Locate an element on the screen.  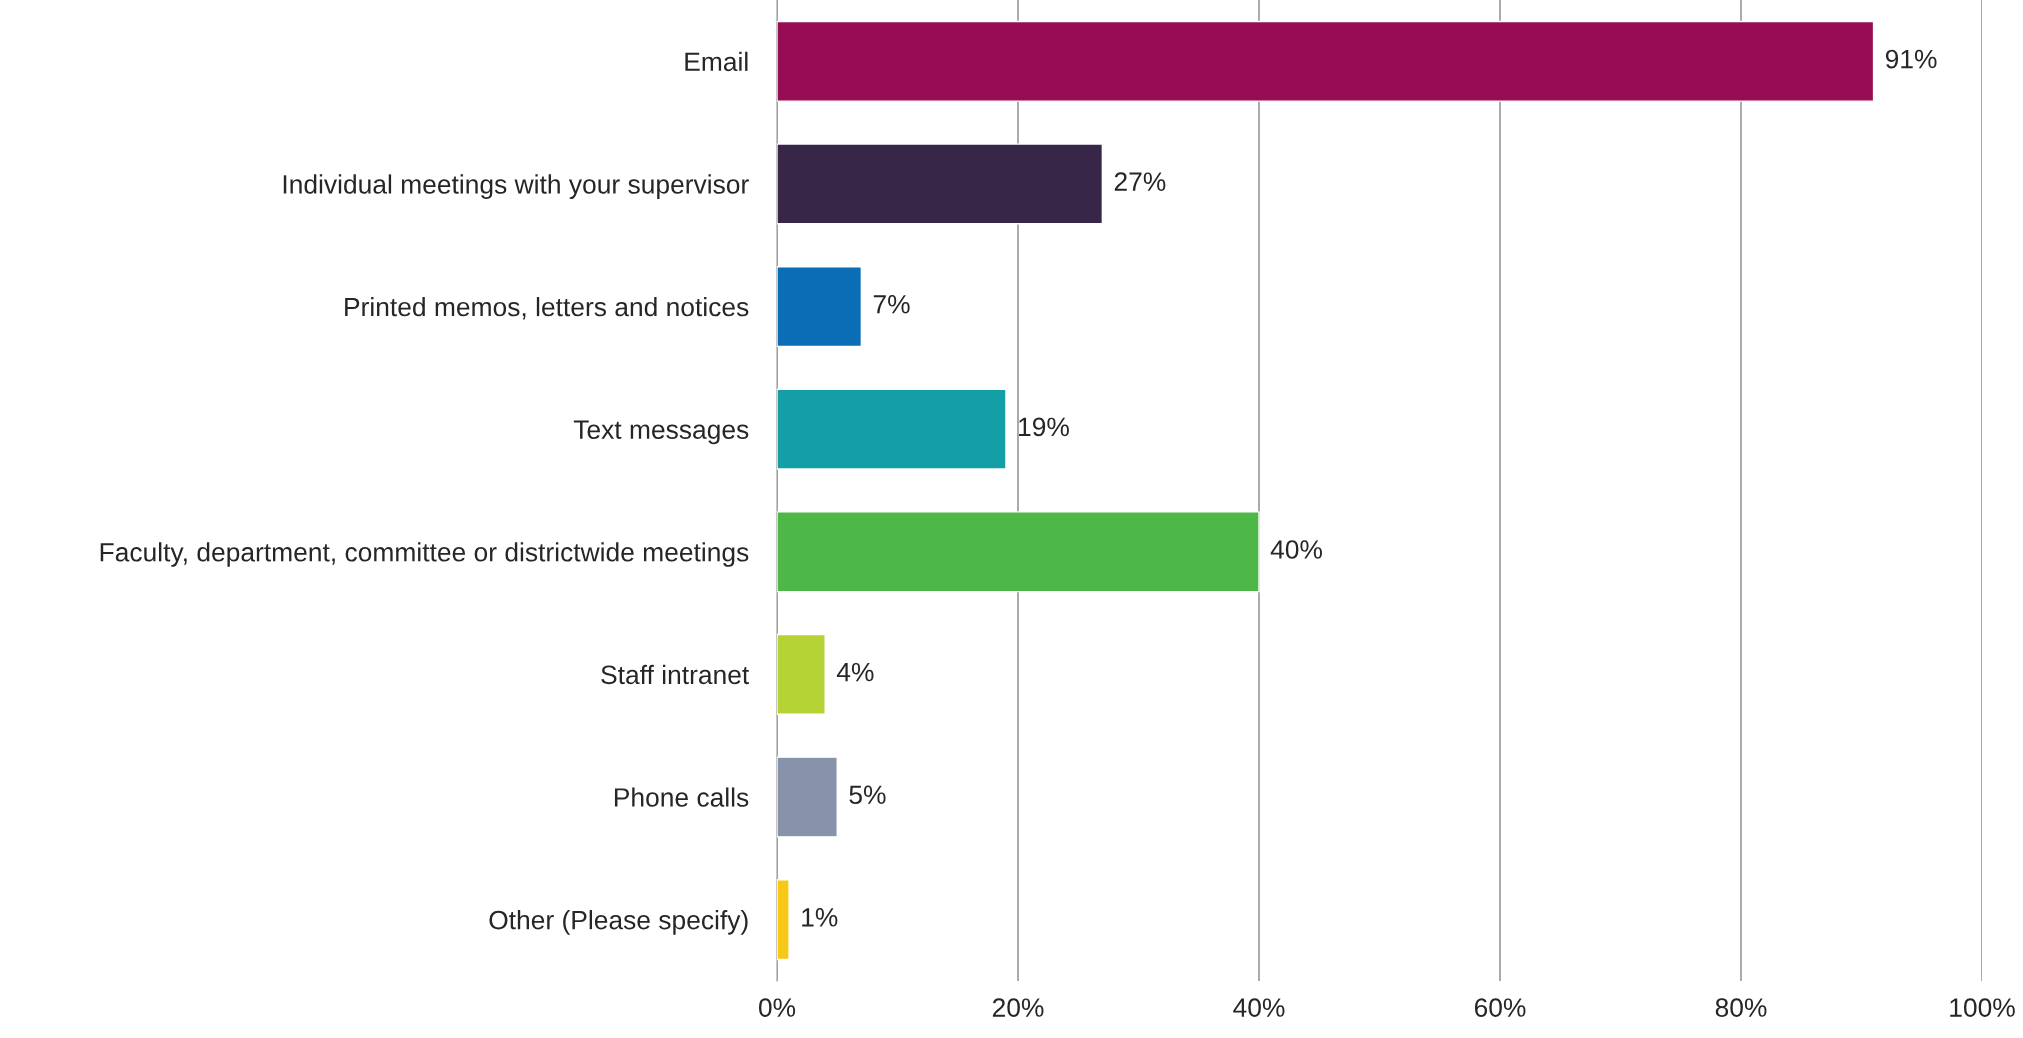
x-tick-label: 0% is located at coordinates (777, 1007).